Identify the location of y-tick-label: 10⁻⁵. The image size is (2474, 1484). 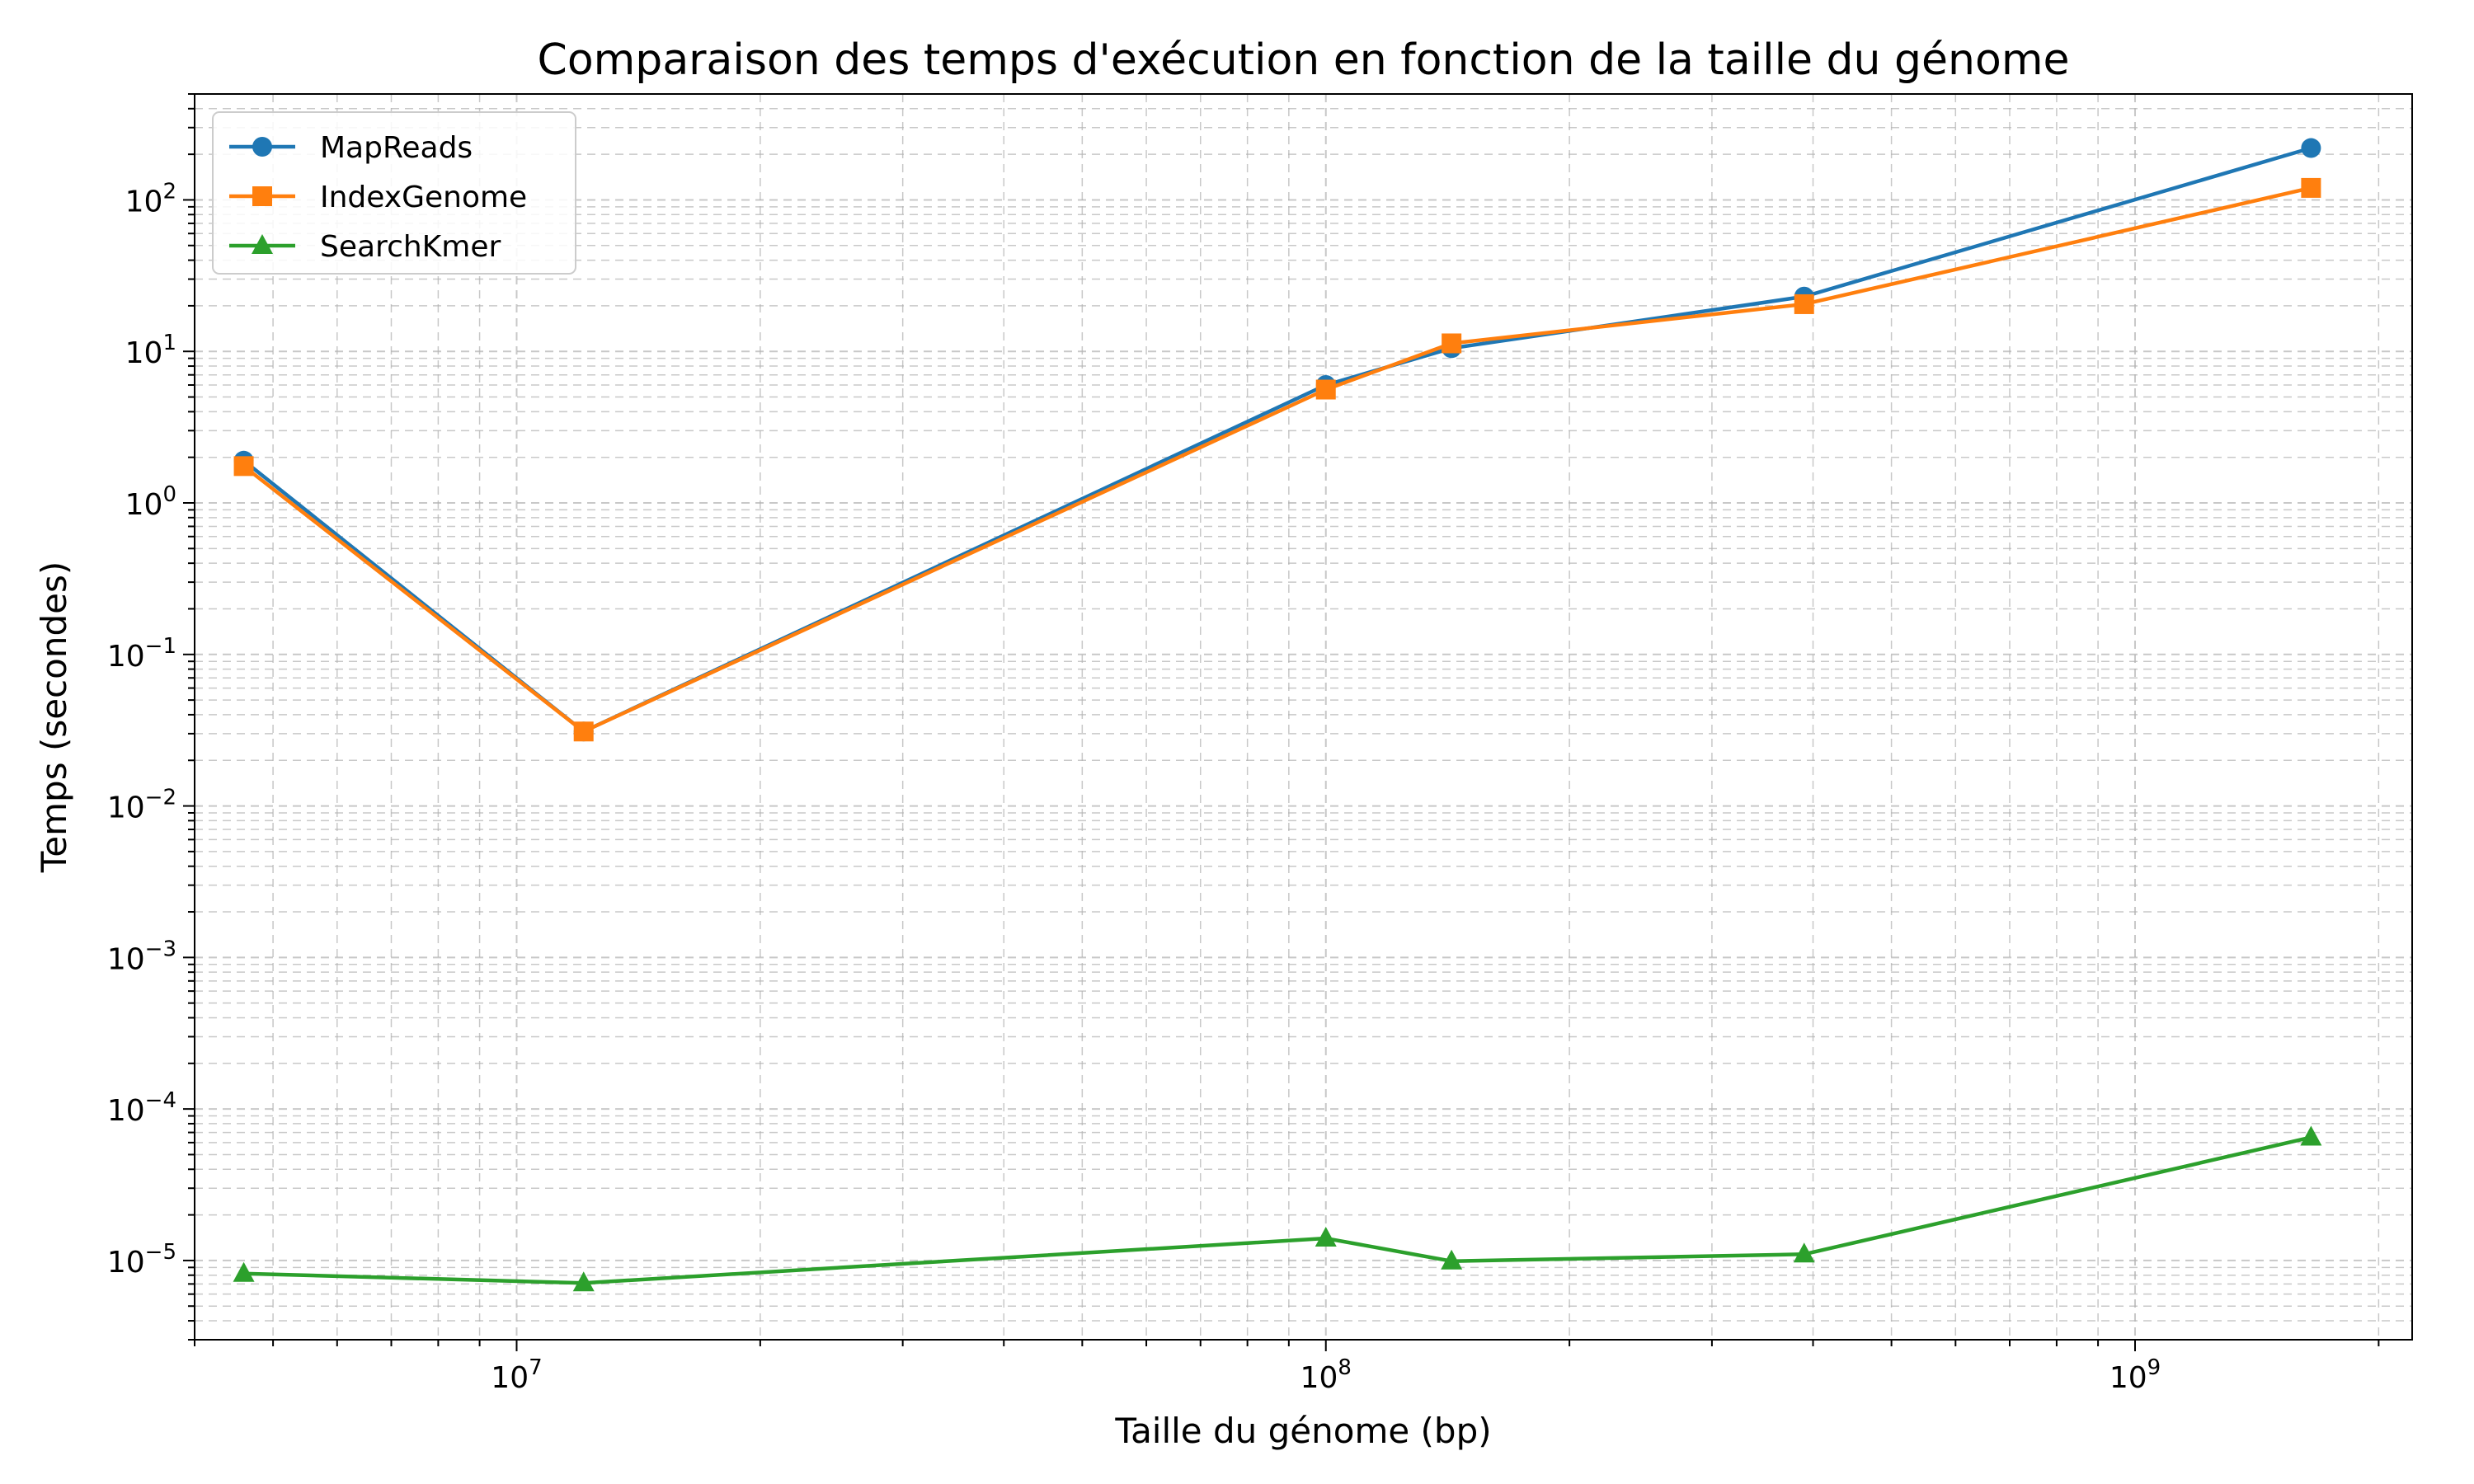
(141, 1260).